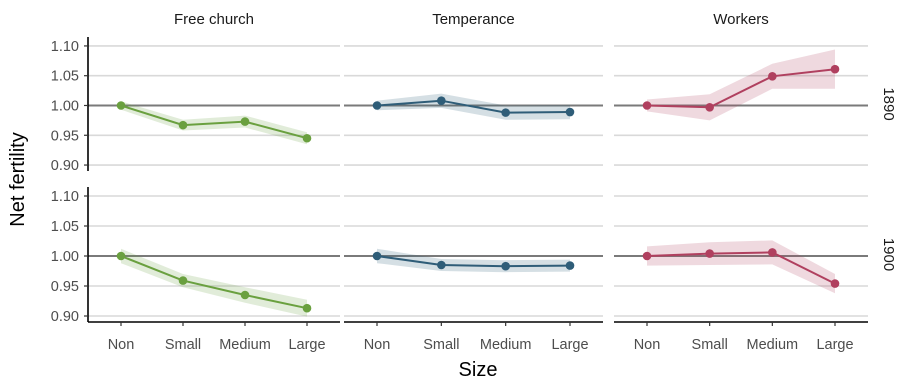 Image resolution: width=898 pixels, height=380 pixels. What do you see at coordinates (441, 265) in the screenshot?
I see `data-point-temperance-1900-small` at bounding box center [441, 265].